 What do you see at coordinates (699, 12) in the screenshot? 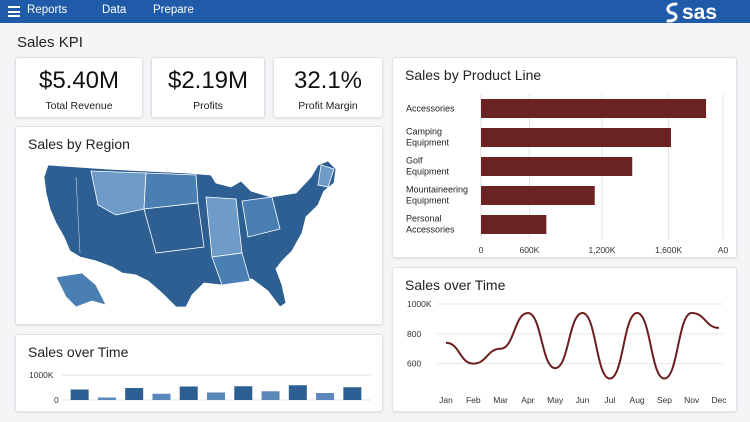
I see `logo-text: sas` at bounding box center [699, 12].